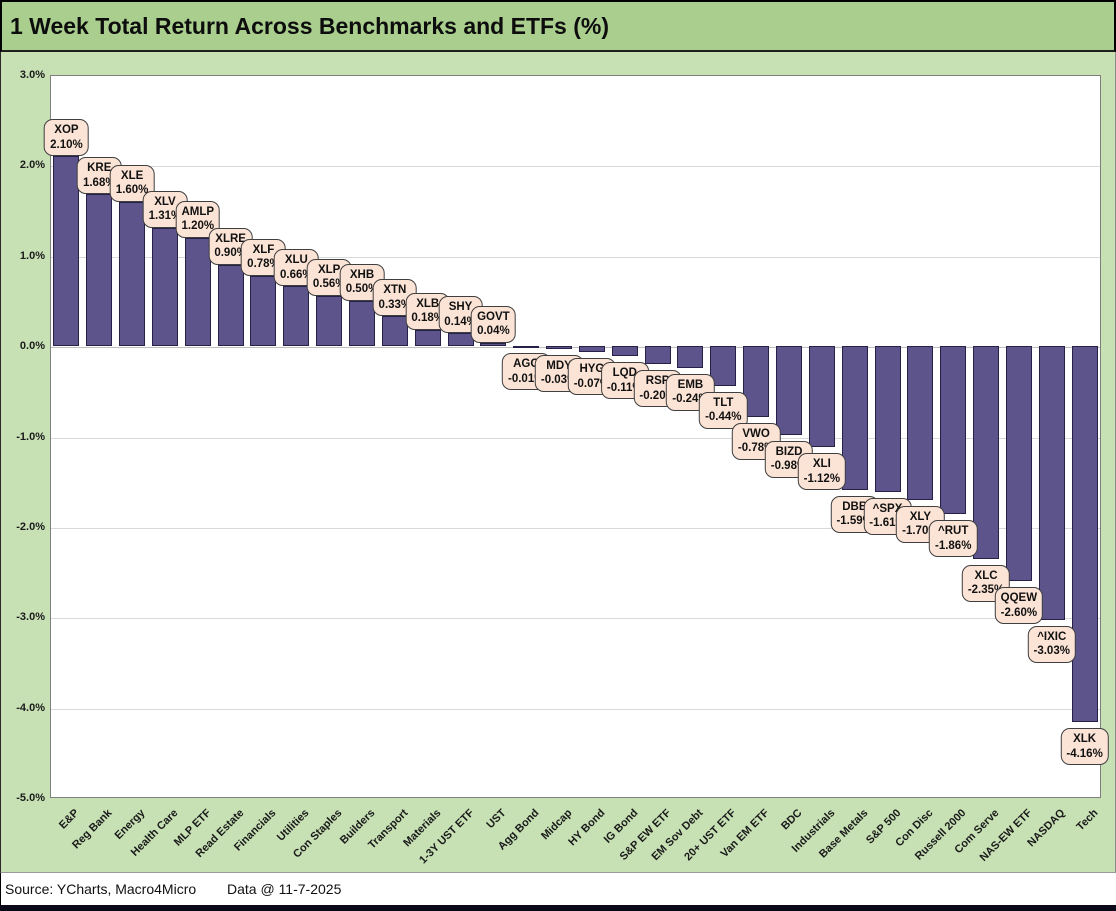 This screenshot has width=1116, height=911. I want to click on bar-label-ticker: XLU, so click(296, 260).